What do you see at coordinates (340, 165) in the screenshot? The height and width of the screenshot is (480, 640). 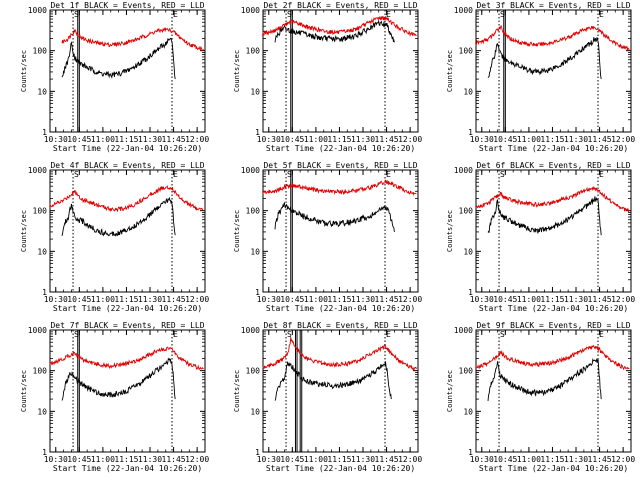 I see `panel-title: Det 5f BLACK = Events, RED = LLD` at bounding box center [340, 165].